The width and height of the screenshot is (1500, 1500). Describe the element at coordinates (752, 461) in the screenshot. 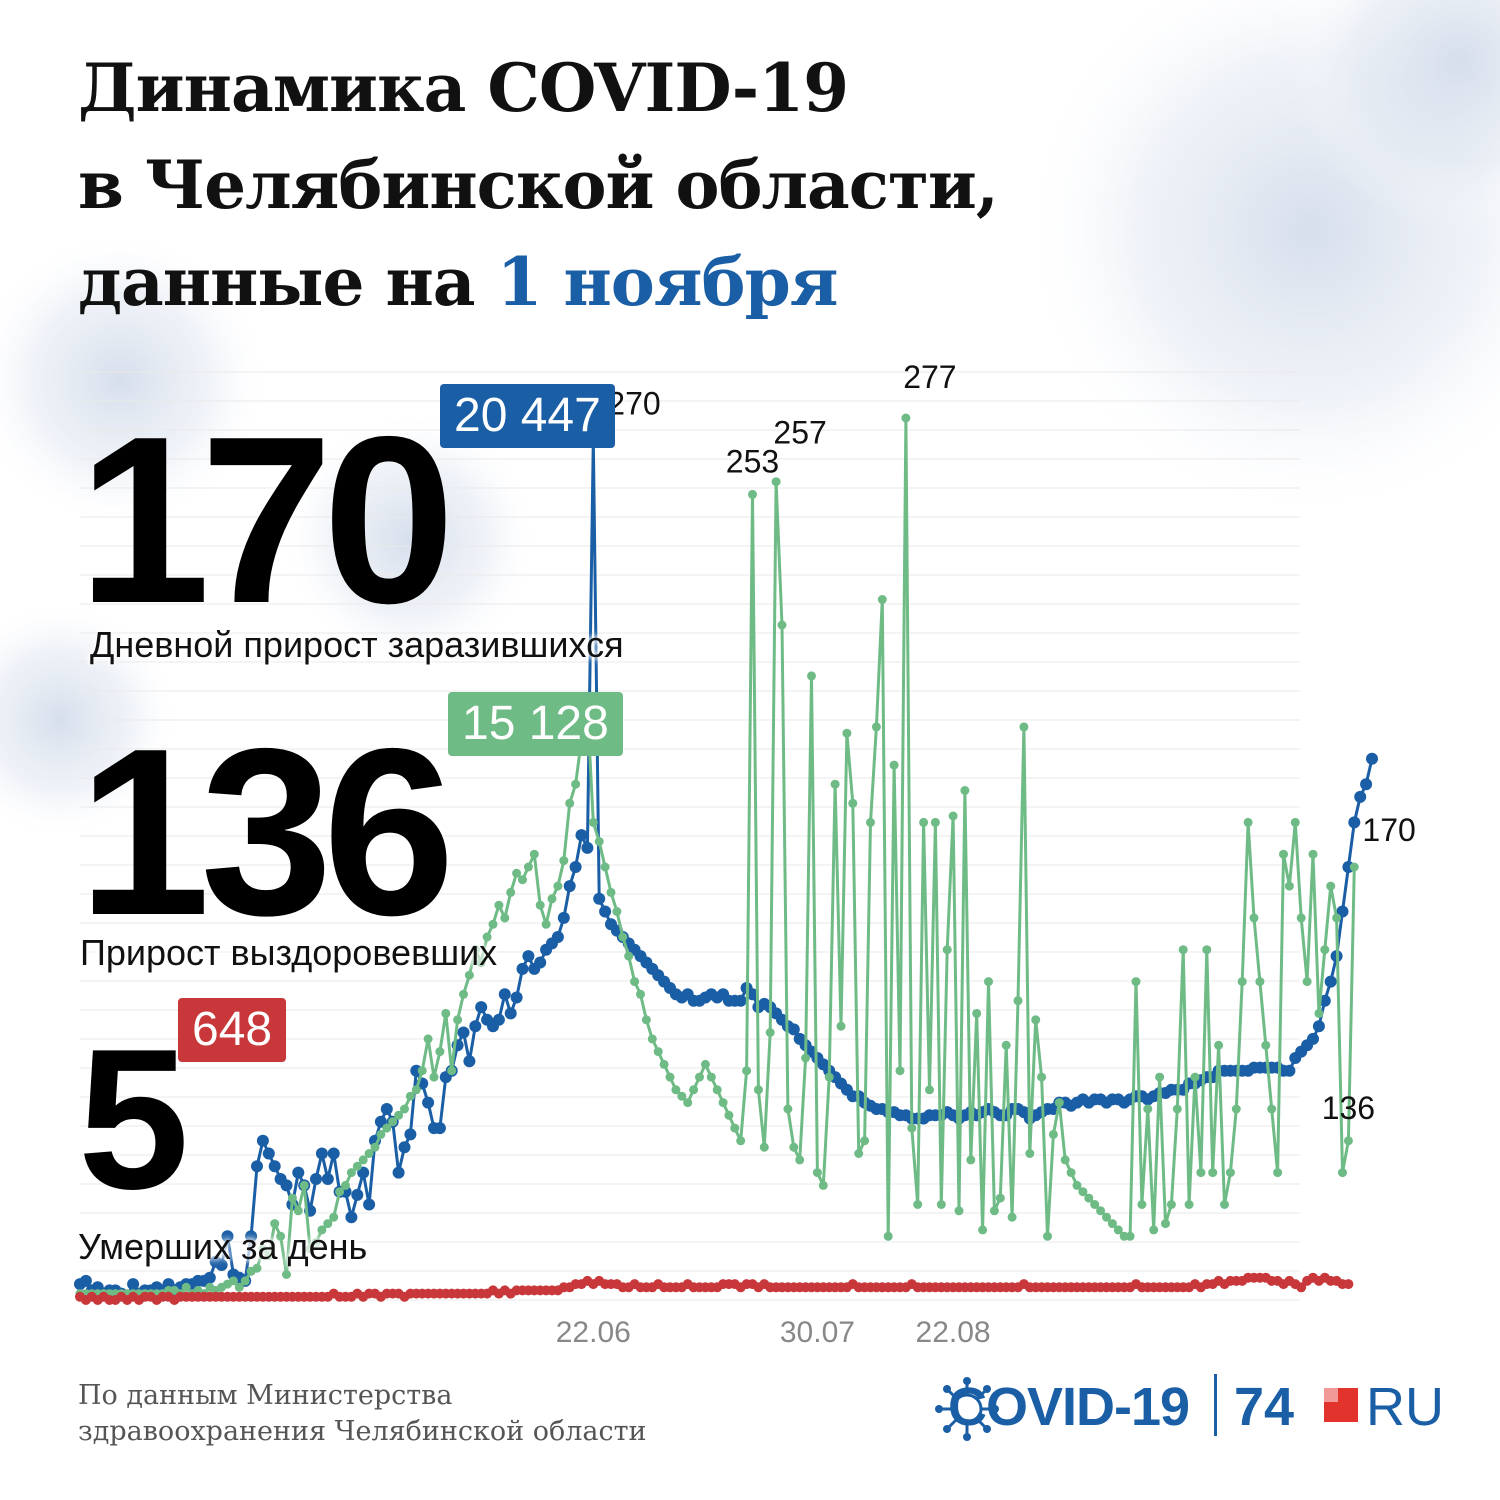

I see `annotation-label: 253` at that location.